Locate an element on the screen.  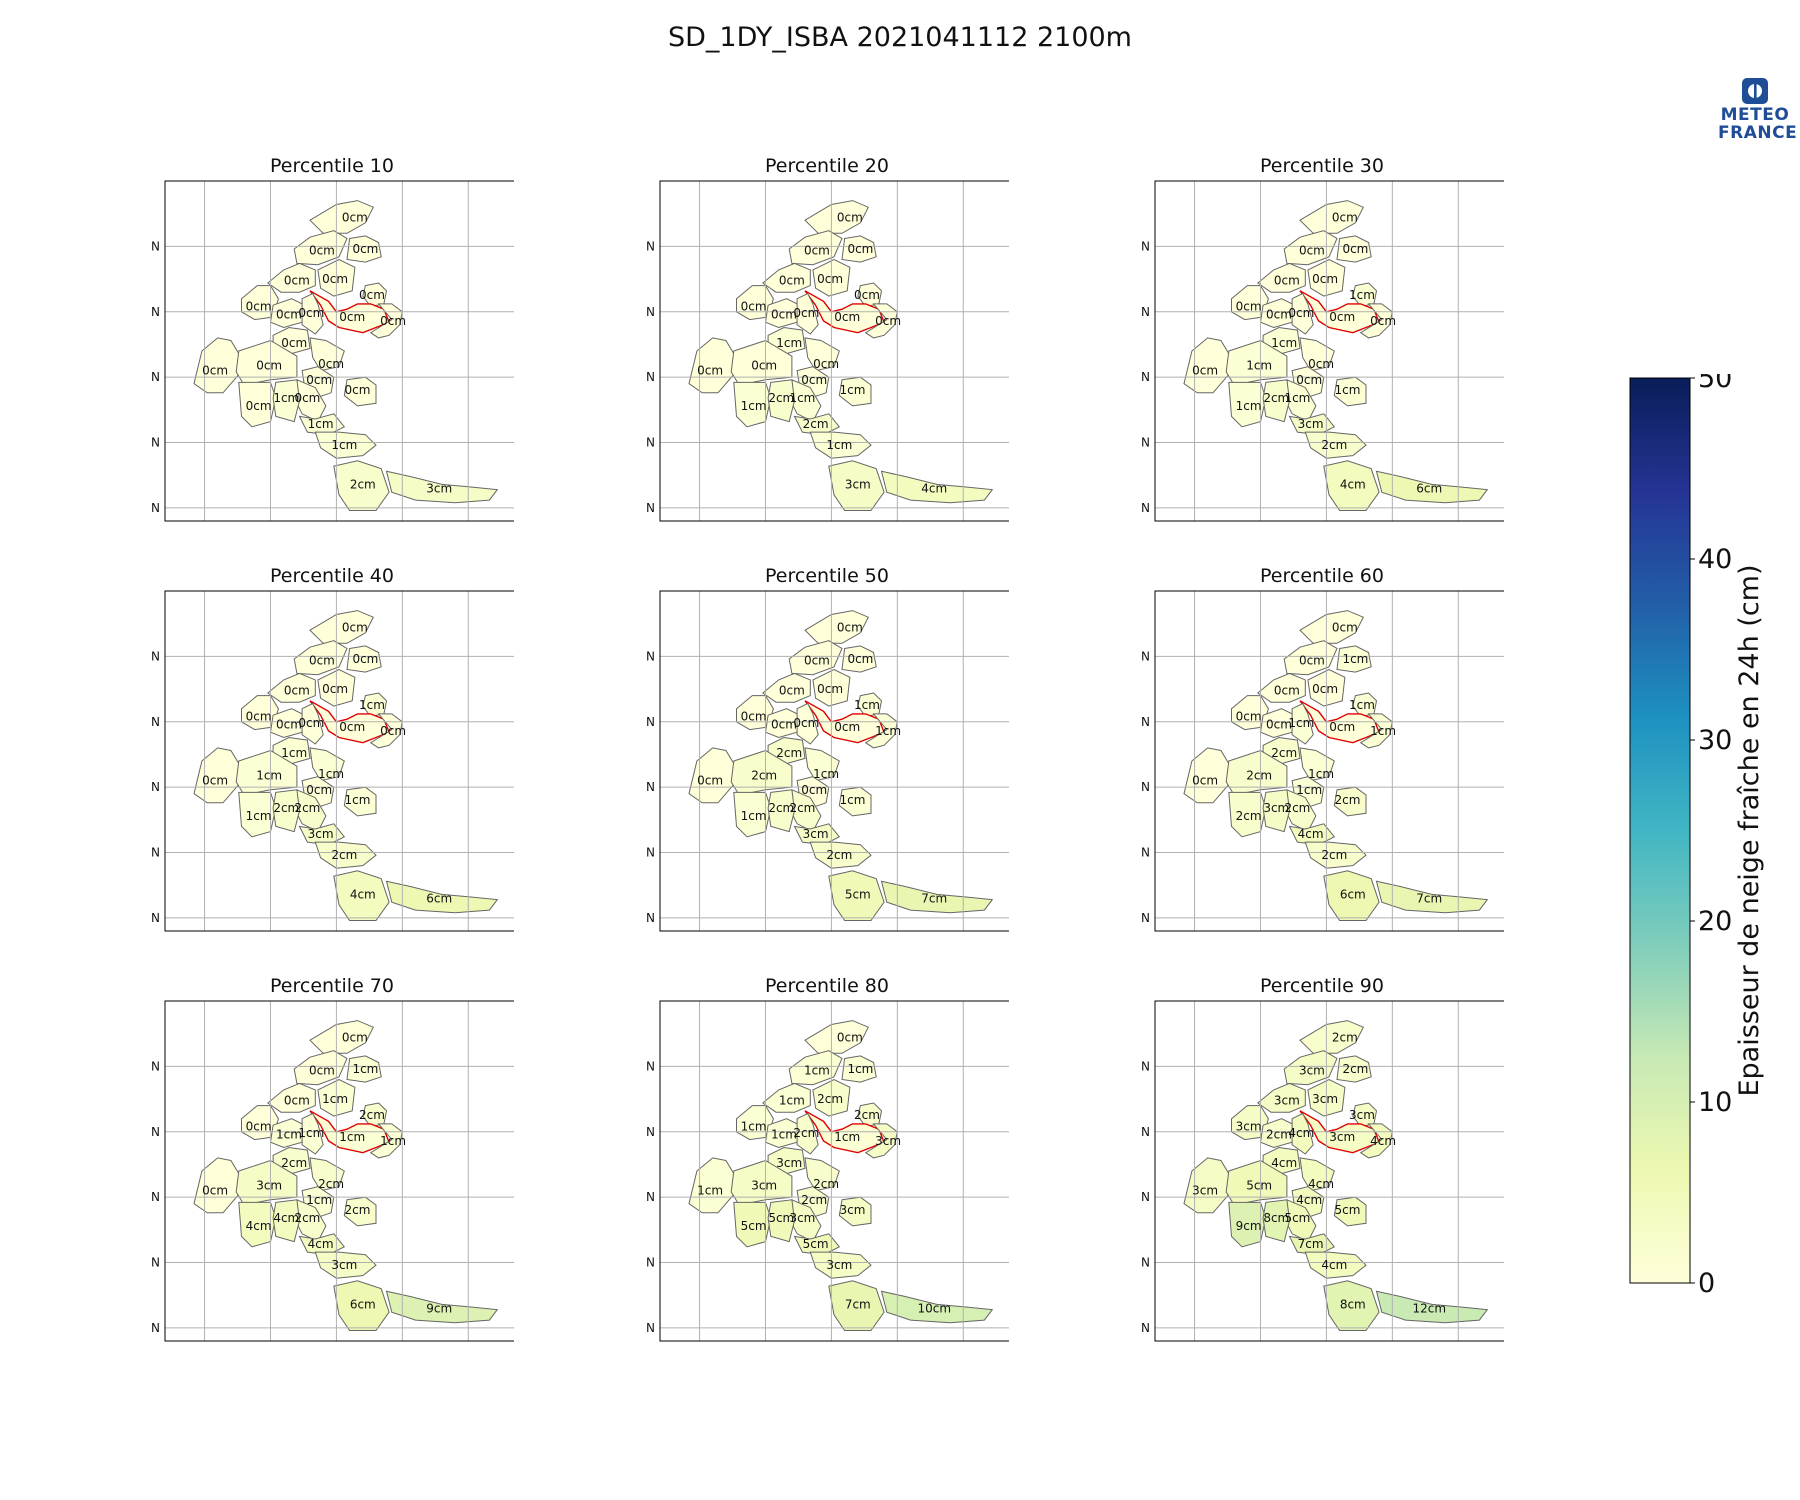
region-value-label: 8cm is located at coordinates (1276, 1218).